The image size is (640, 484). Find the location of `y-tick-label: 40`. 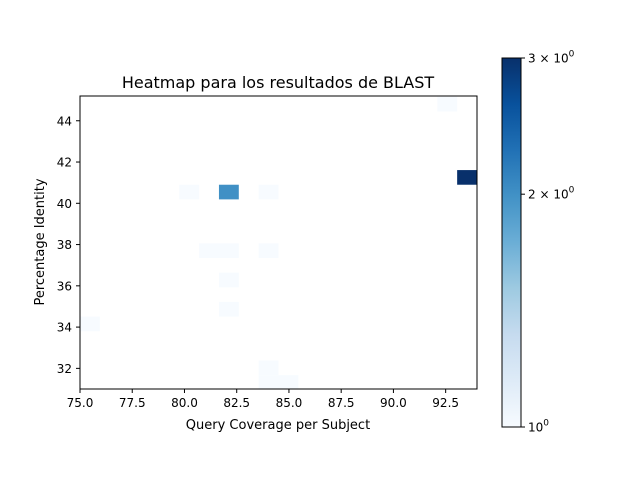

y-tick-label: 40 is located at coordinates (64, 204).